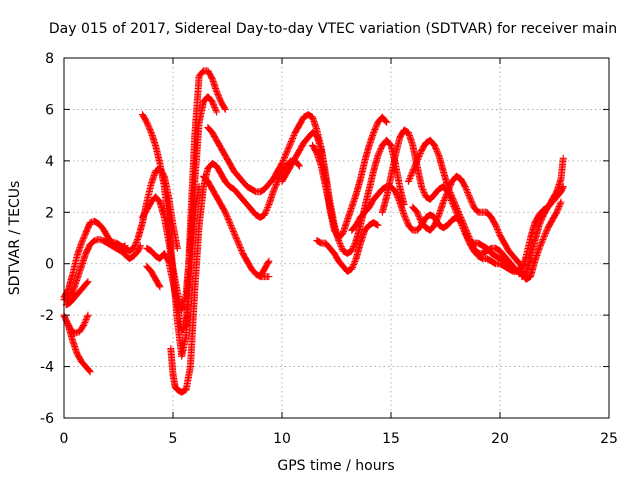 This screenshot has width=640, height=480. I want to click on y-tick-label: -6, so click(47, 419).